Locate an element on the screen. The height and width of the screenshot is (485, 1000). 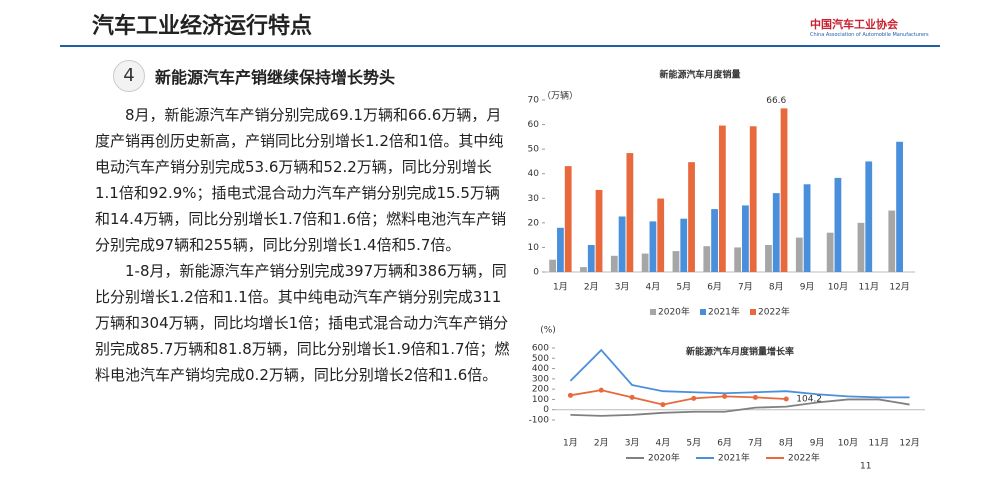
section-number: 4 is located at coordinates (129, 76).